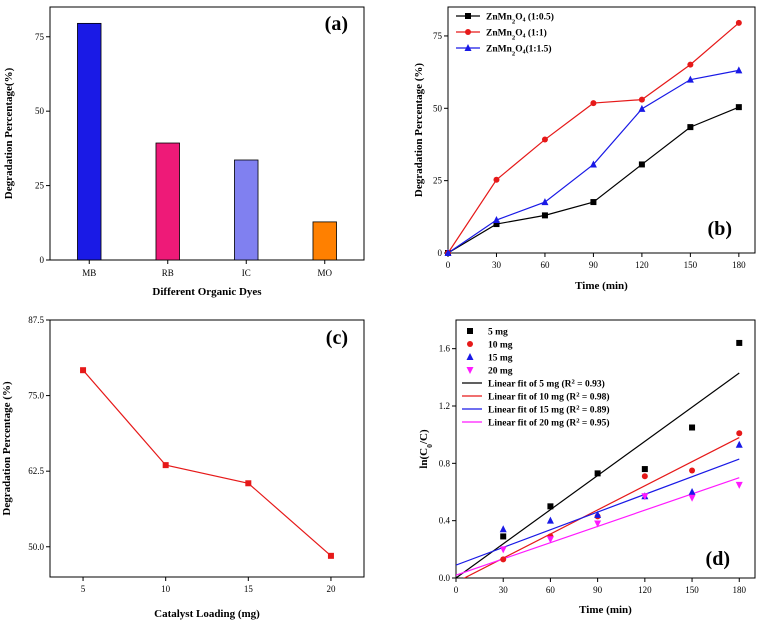 Image resolution: width=761 pixels, height=622 pixels. What do you see at coordinates (83, 589) in the screenshot?
I see `x-tick-label: 5` at bounding box center [83, 589].